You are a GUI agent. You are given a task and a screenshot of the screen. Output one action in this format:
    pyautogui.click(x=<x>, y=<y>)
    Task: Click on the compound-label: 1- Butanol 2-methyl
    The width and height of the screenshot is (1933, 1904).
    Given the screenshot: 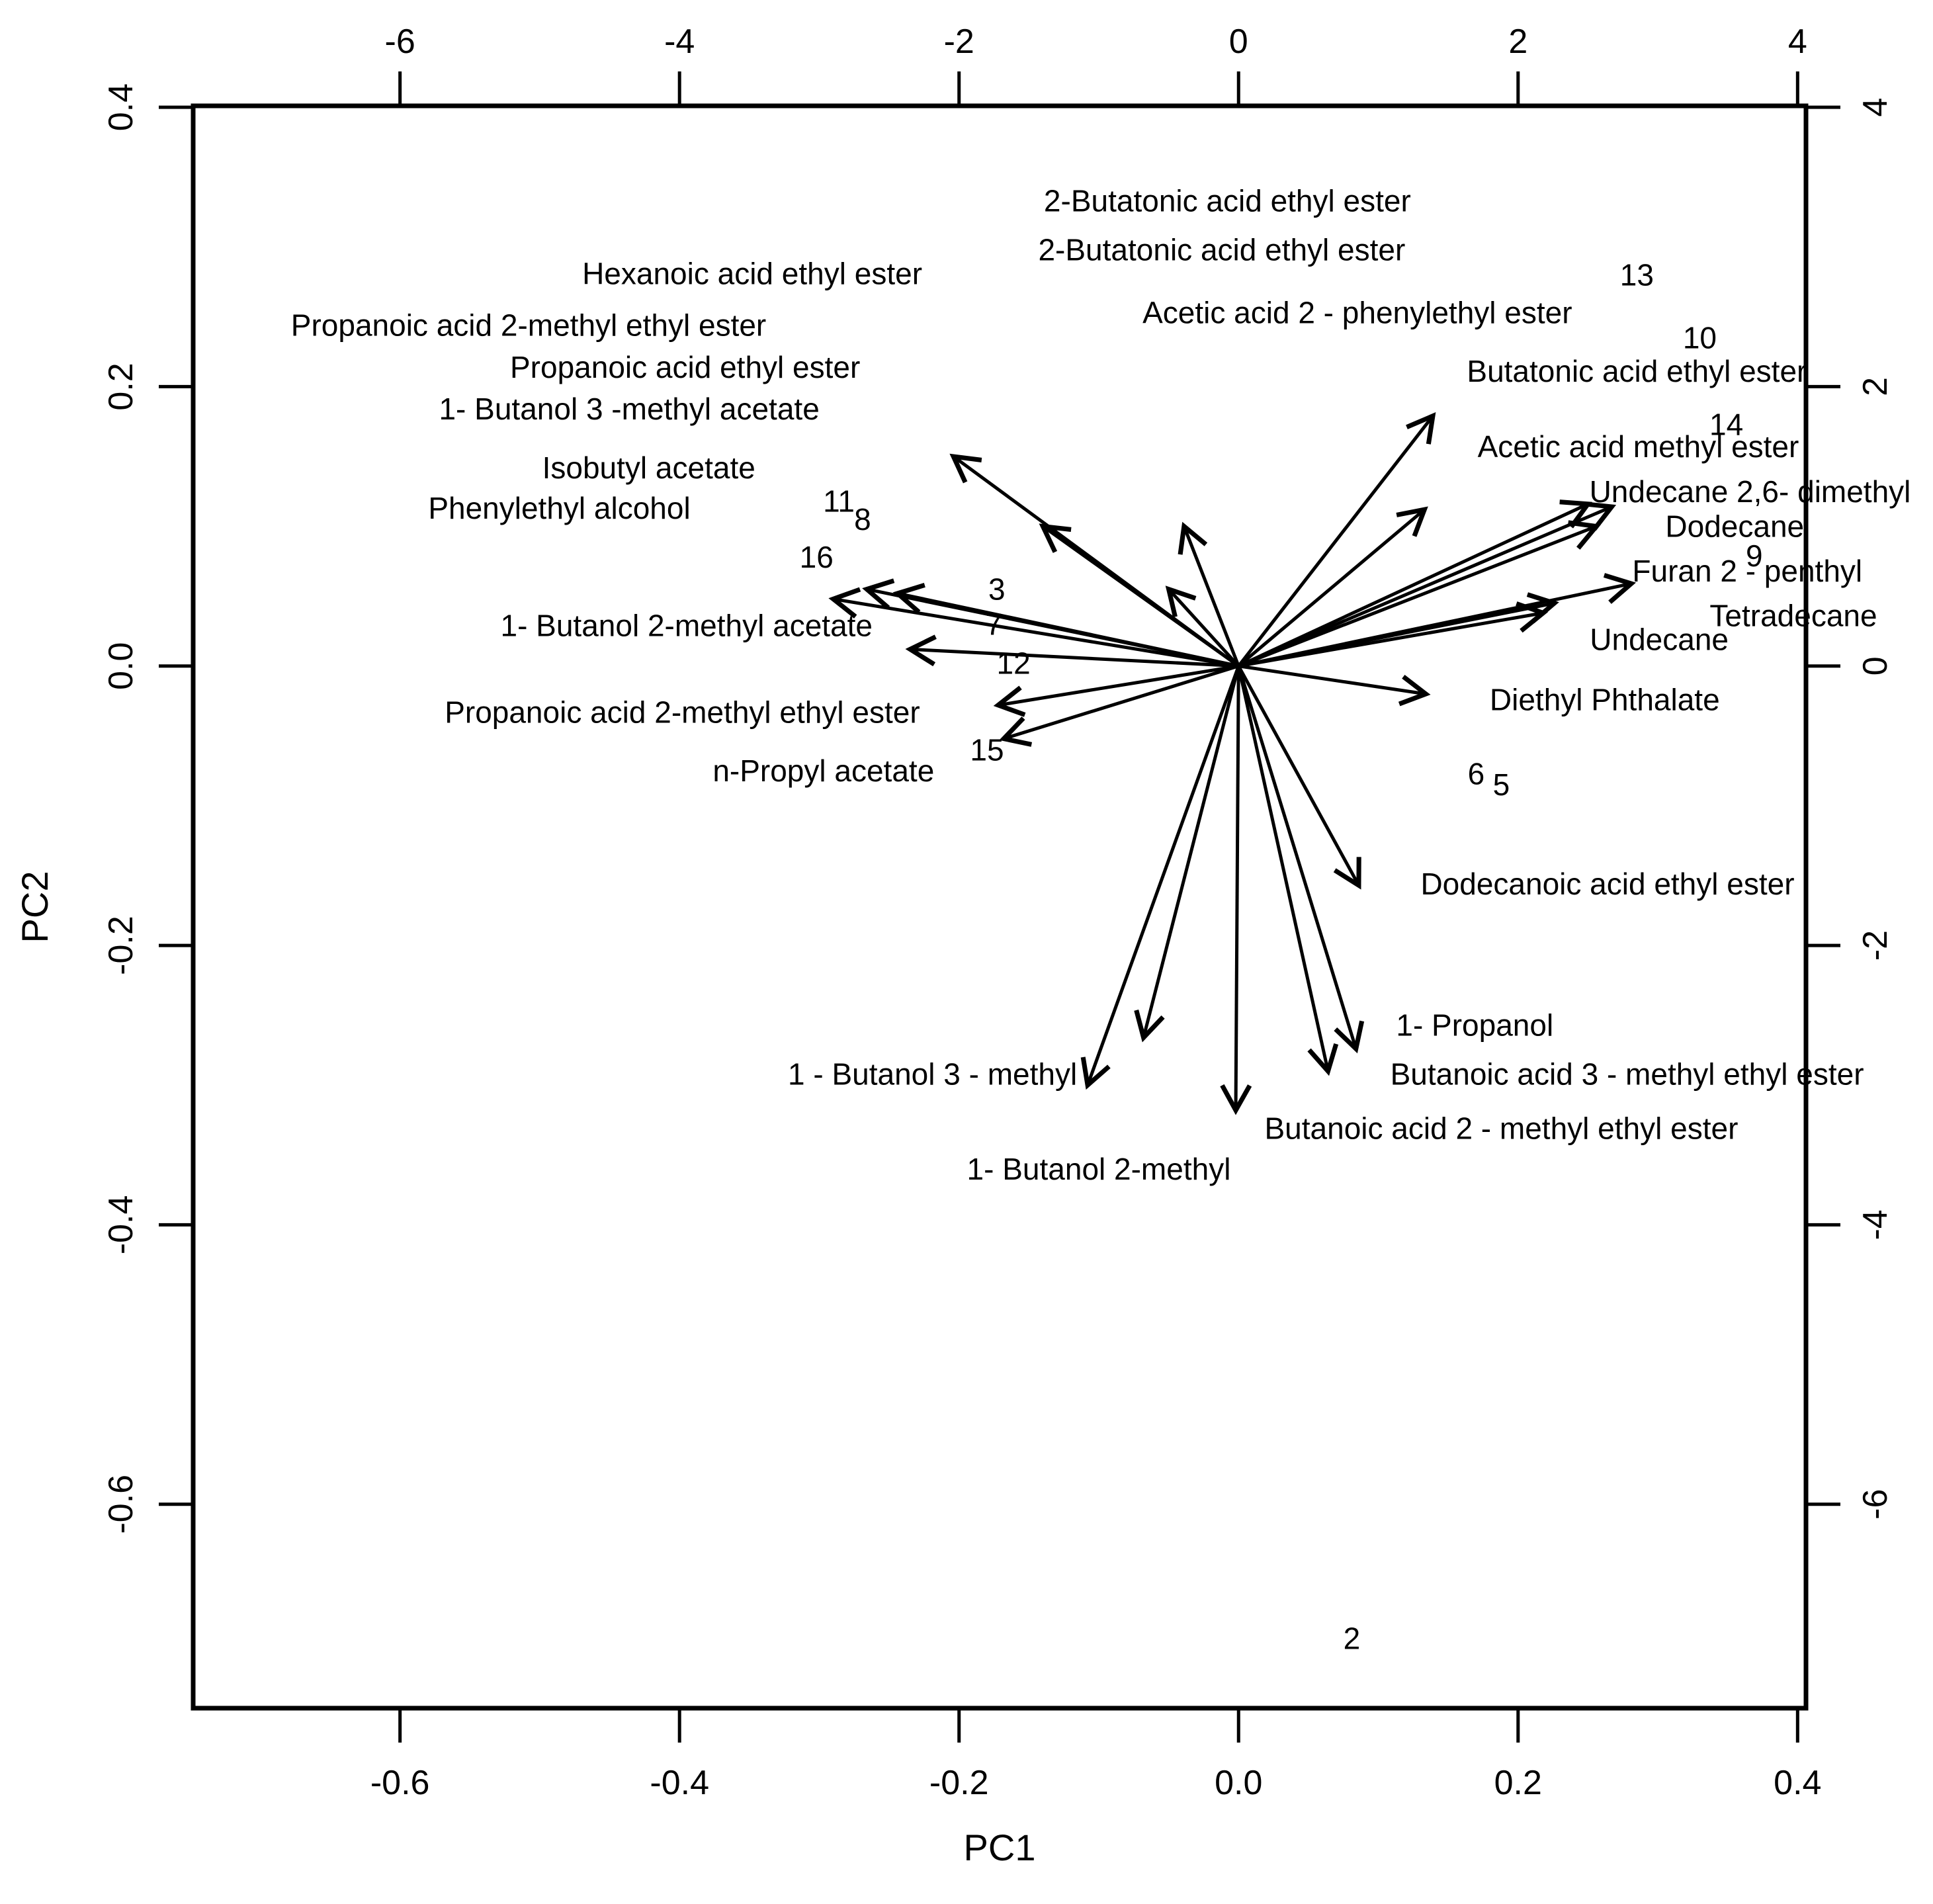 What is the action you would take?
    pyautogui.click(x=1099, y=1169)
    